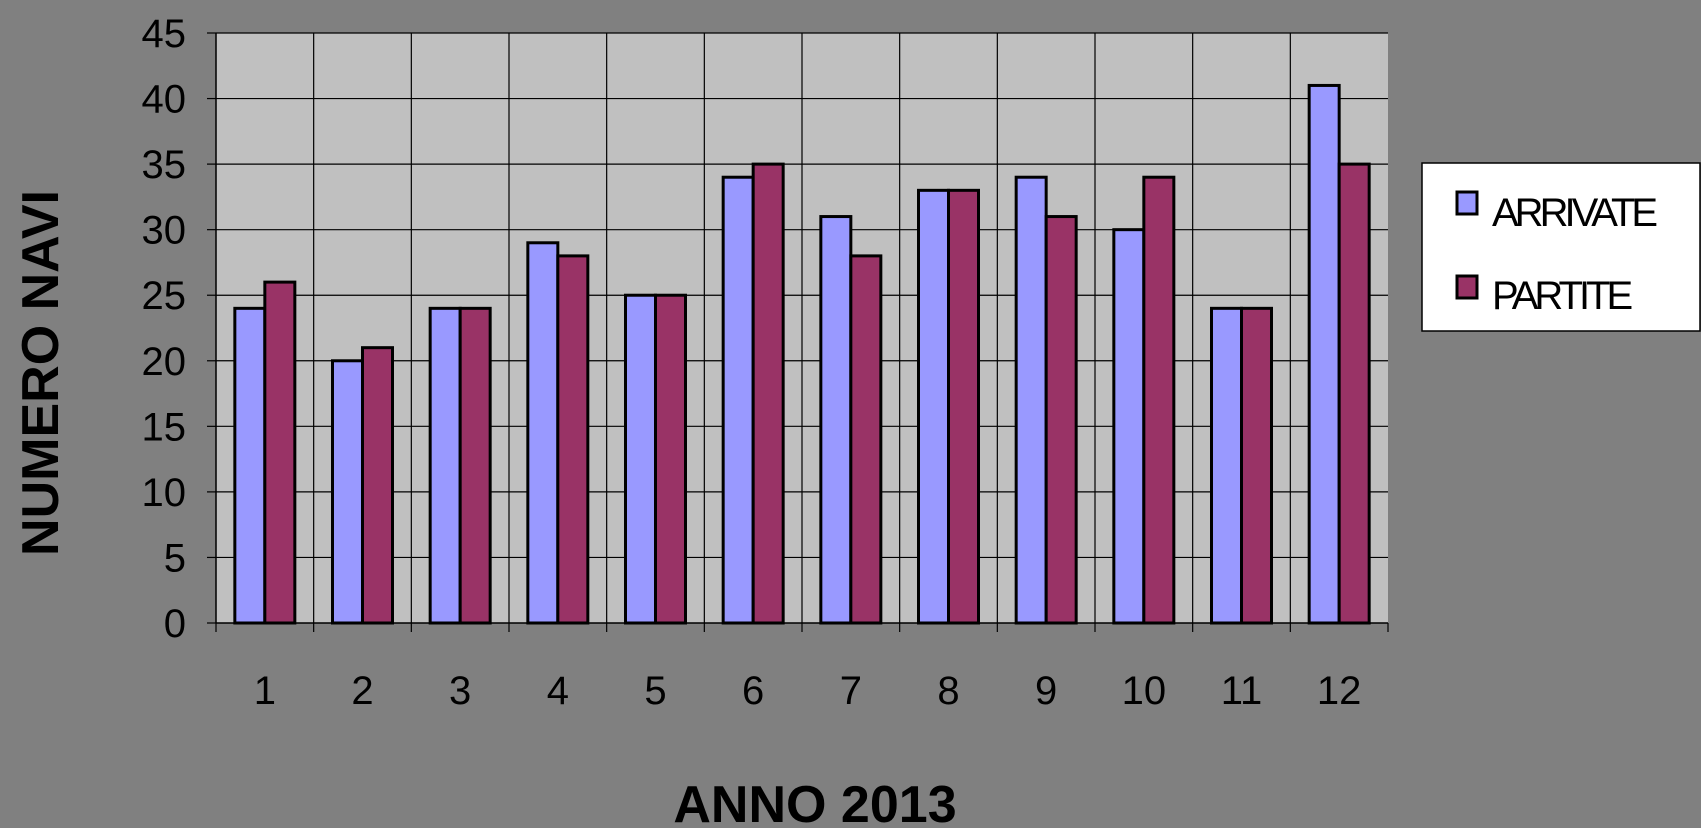 This screenshot has height=828, width=1701. Describe the element at coordinates (1574, 213) in the screenshot. I see `legend-label-arrivate: ARRIVATE` at that location.